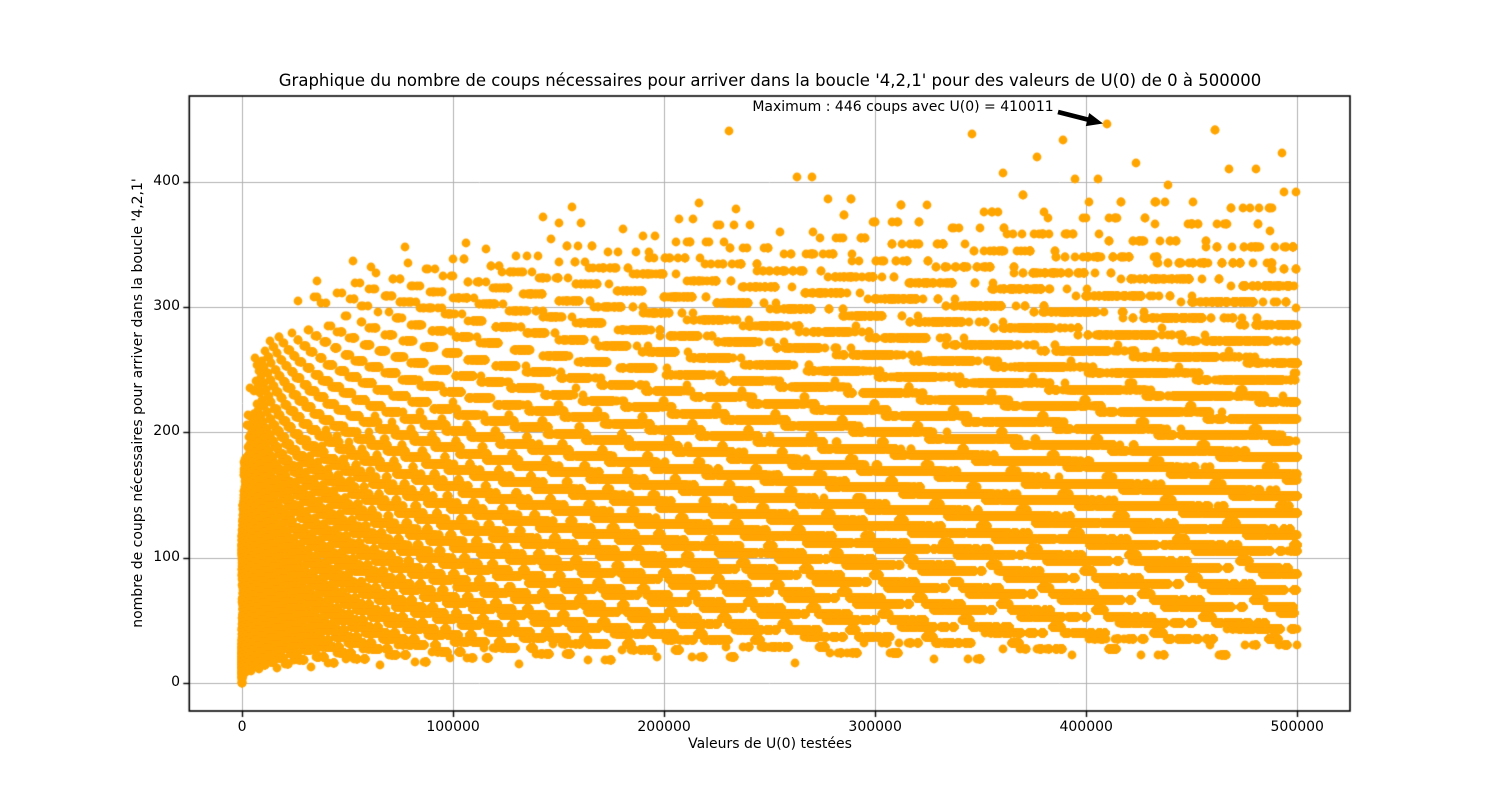 The height and width of the screenshot is (798, 1500). What do you see at coordinates (175, 682) in the screenshot?
I see `y-tick-label: 0` at bounding box center [175, 682].